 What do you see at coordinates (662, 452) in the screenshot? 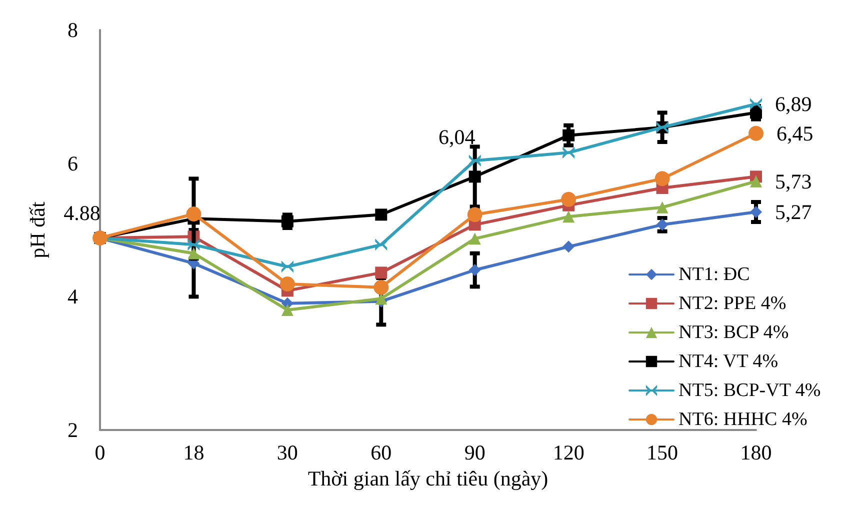
I see `x-tick-label: 150` at bounding box center [662, 452].